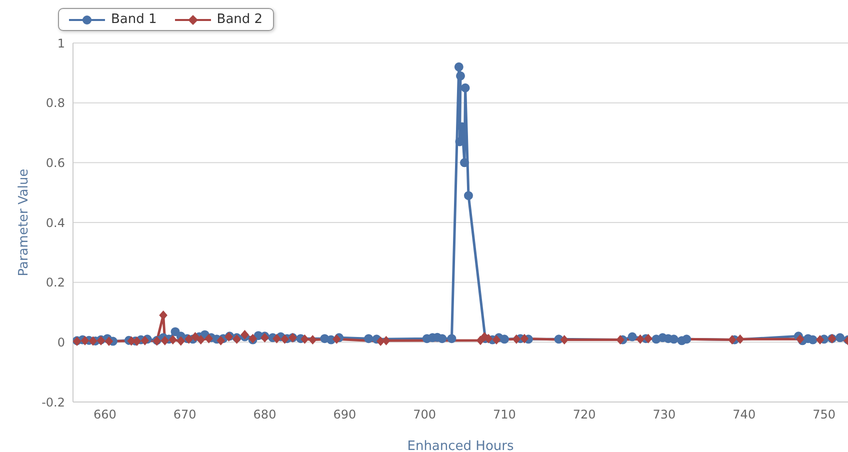 The height and width of the screenshot is (452, 848). What do you see at coordinates (61, 43) in the screenshot?
I see `y-tick-label: 1` at bounding box center [61, 43].